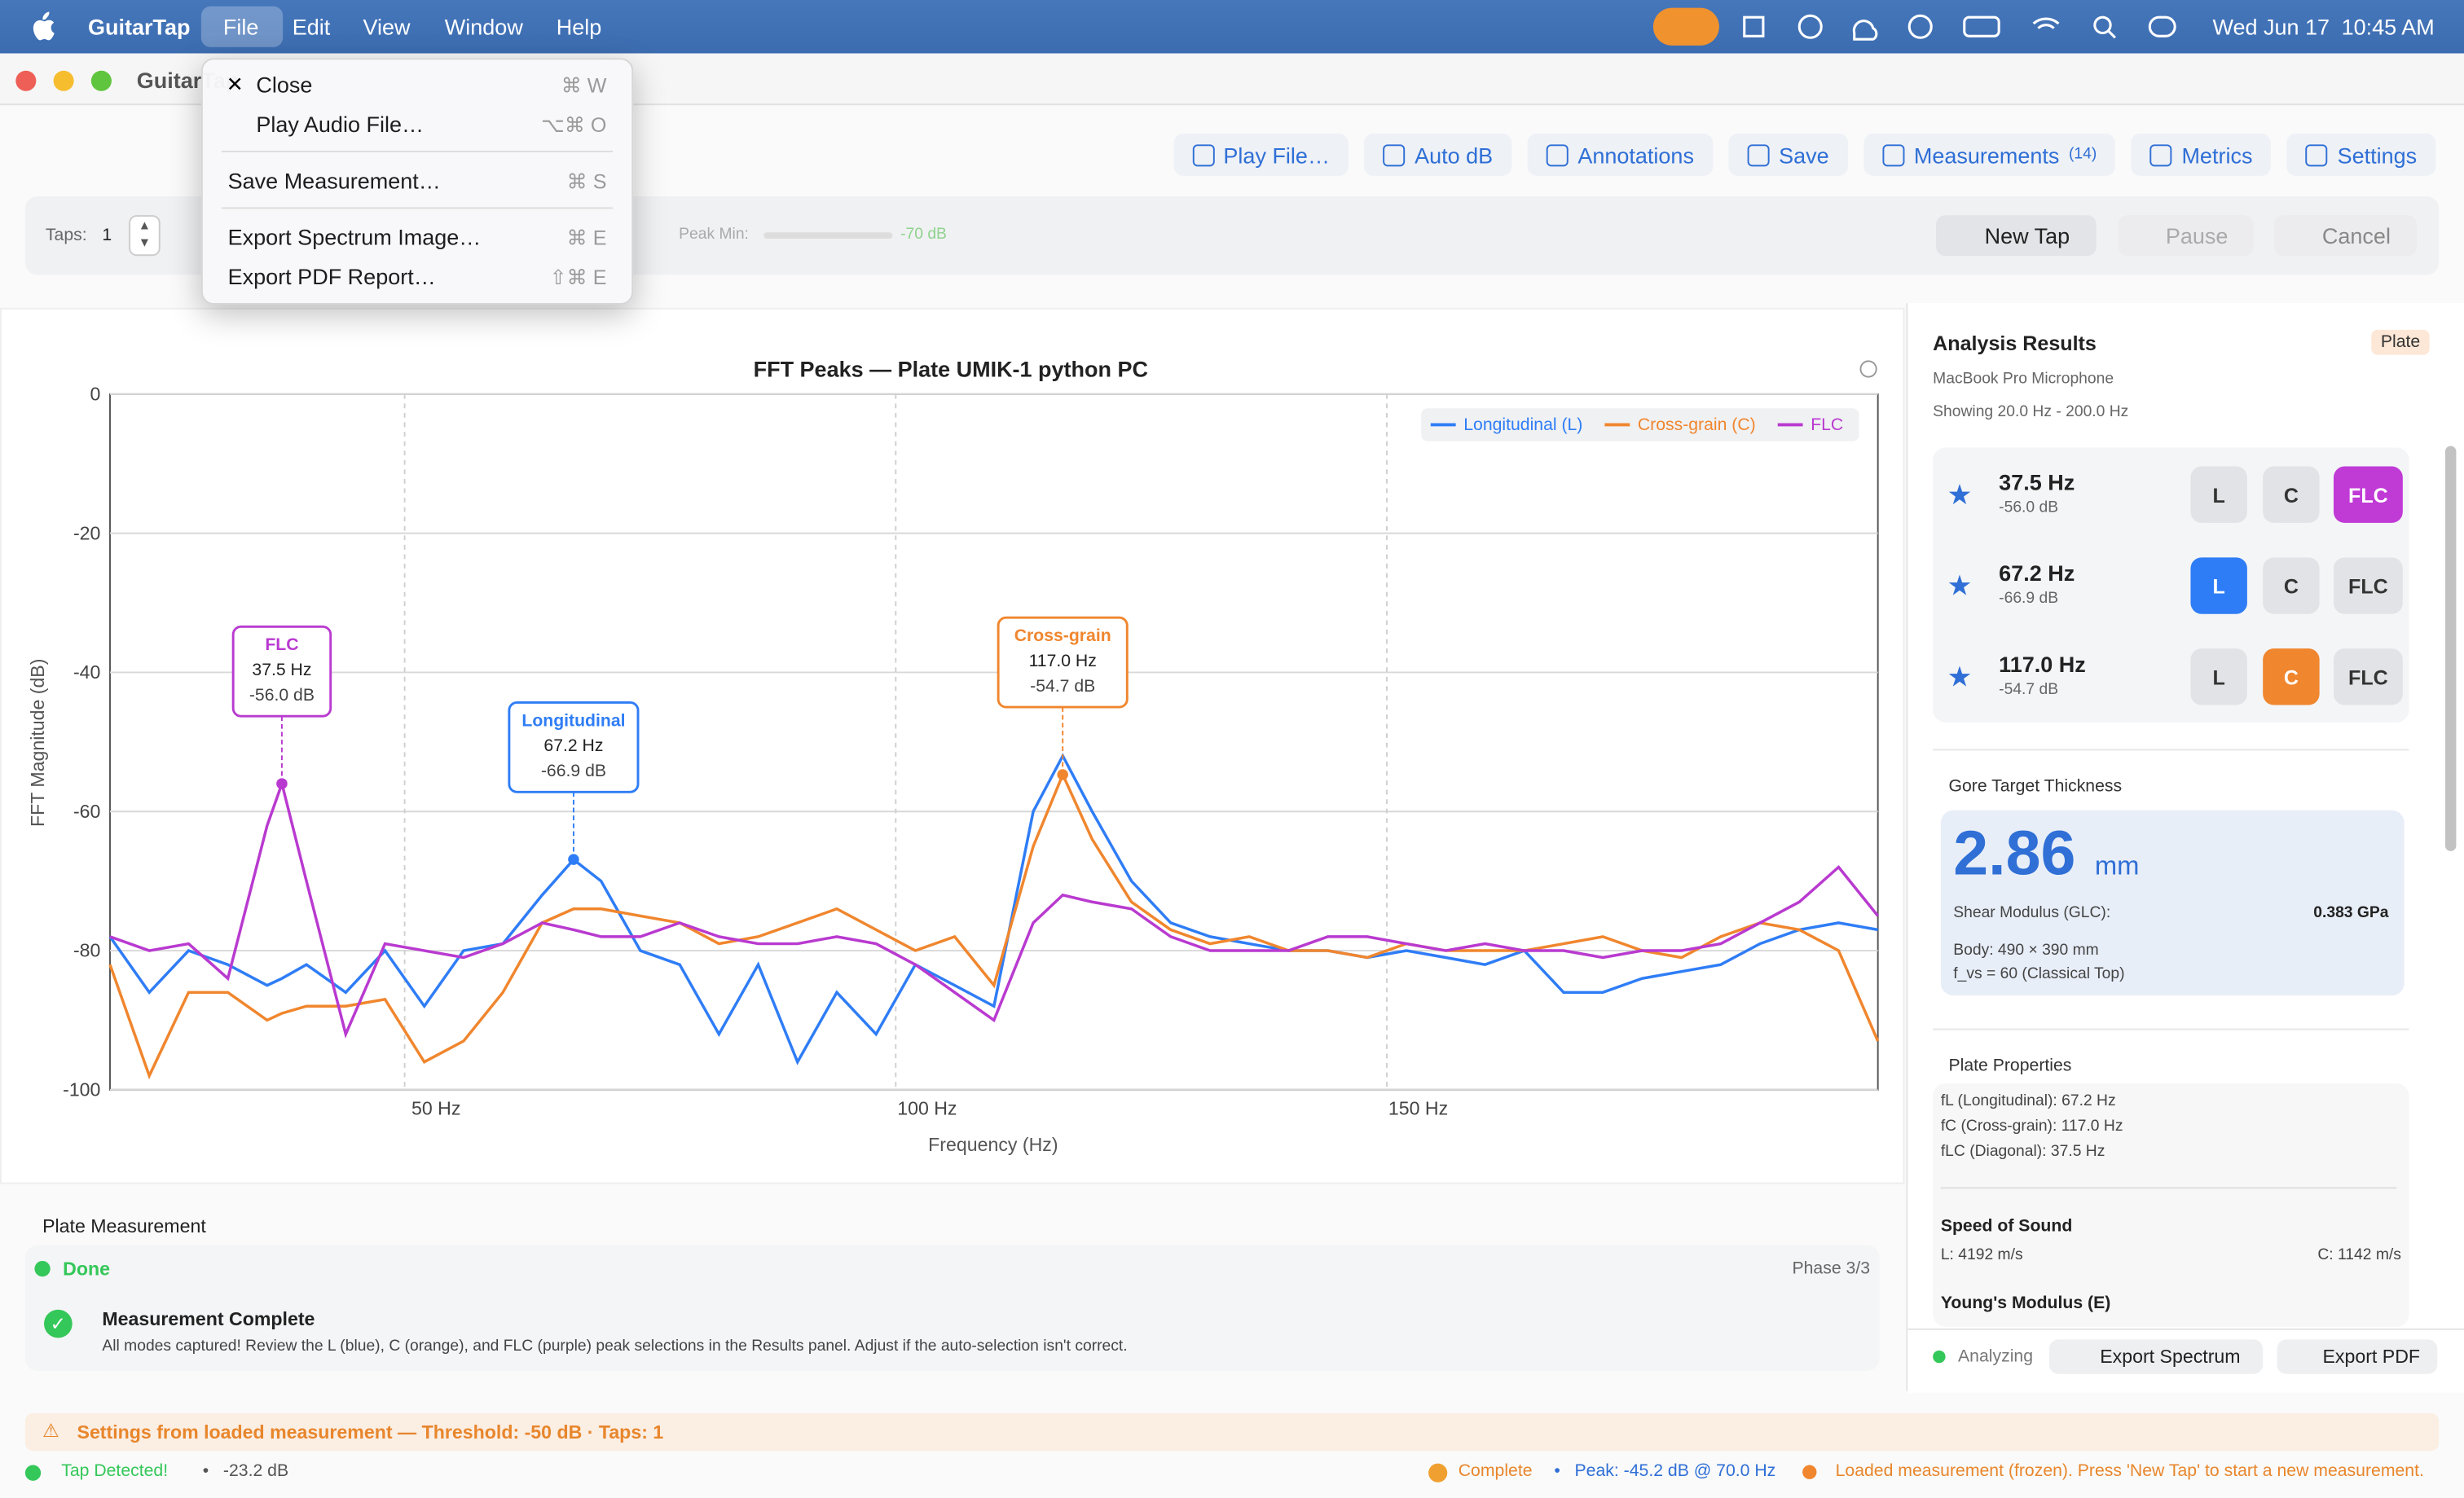 Image resolution: width=2464 pixels, height=1498 pixels. What do you see at coordinates (927, 1108) in the screenshot?
I see `x-tick-label: 100 Hz` at bounding box center [927, 1108].